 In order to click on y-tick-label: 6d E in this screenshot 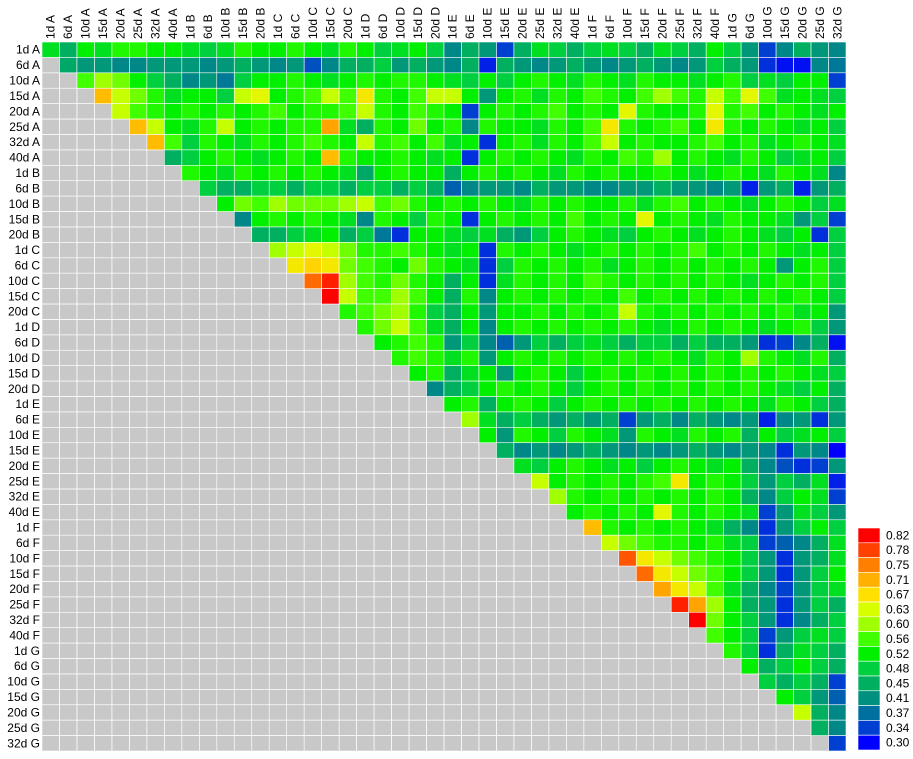, I will do `click(27, 420)`.